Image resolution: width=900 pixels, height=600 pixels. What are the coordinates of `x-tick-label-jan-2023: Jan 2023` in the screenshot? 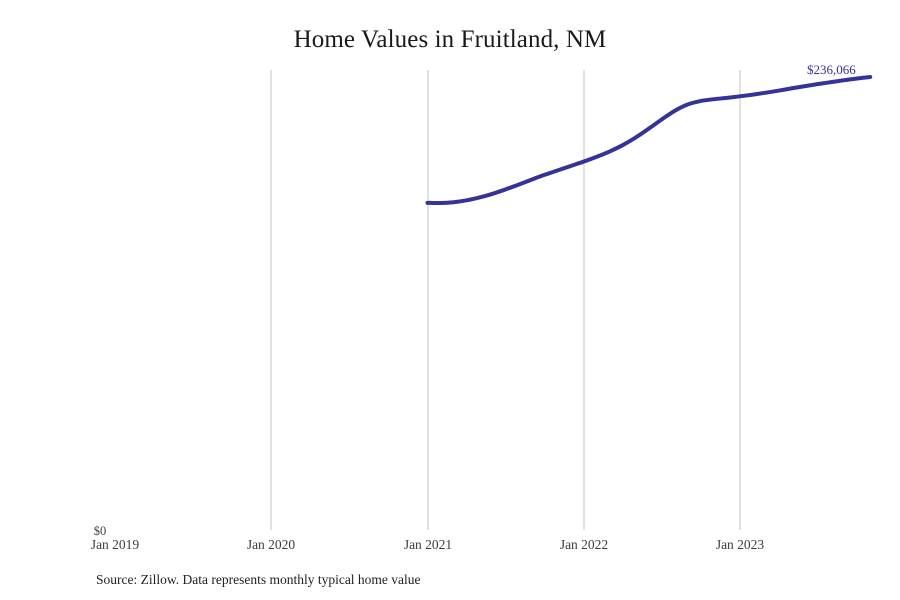 It's located at (740, 544).